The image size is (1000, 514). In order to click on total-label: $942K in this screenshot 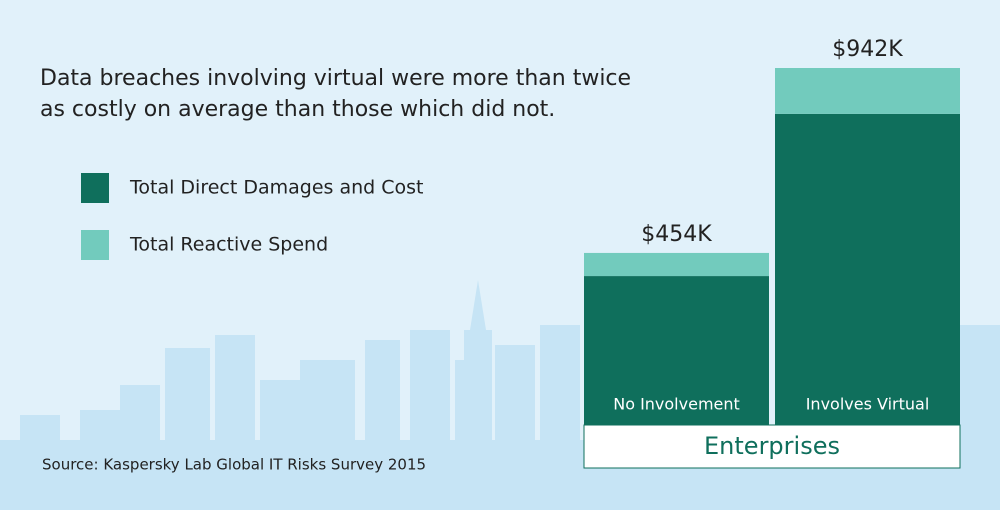, I will do `click(867, 49)`.